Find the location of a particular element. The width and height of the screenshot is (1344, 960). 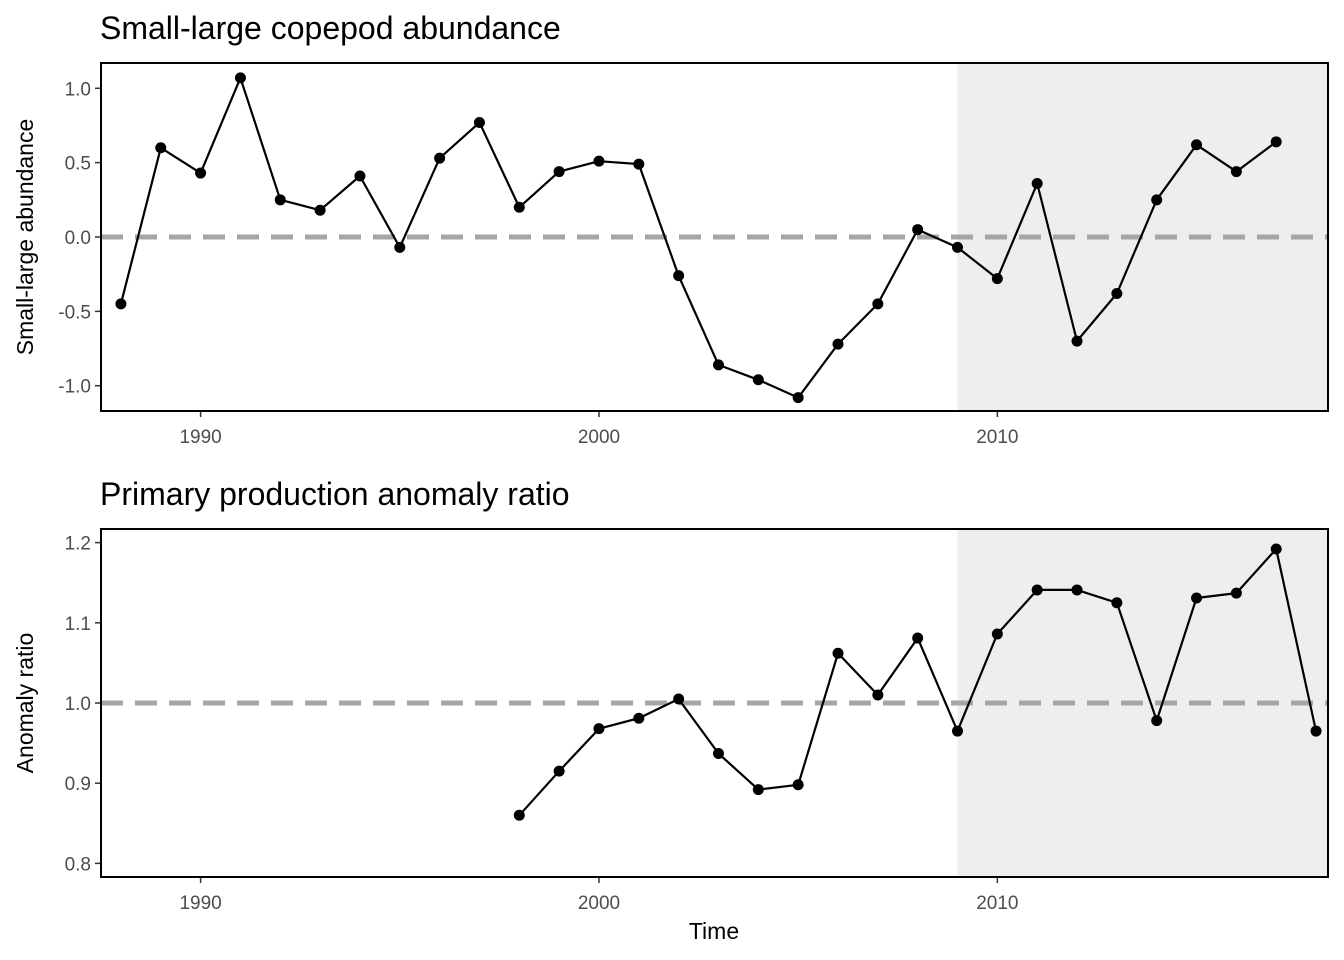

x-axis-title: Time is located at coordinates (714, 931).